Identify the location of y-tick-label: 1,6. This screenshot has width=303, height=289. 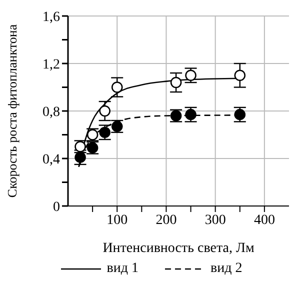
(51, 17).